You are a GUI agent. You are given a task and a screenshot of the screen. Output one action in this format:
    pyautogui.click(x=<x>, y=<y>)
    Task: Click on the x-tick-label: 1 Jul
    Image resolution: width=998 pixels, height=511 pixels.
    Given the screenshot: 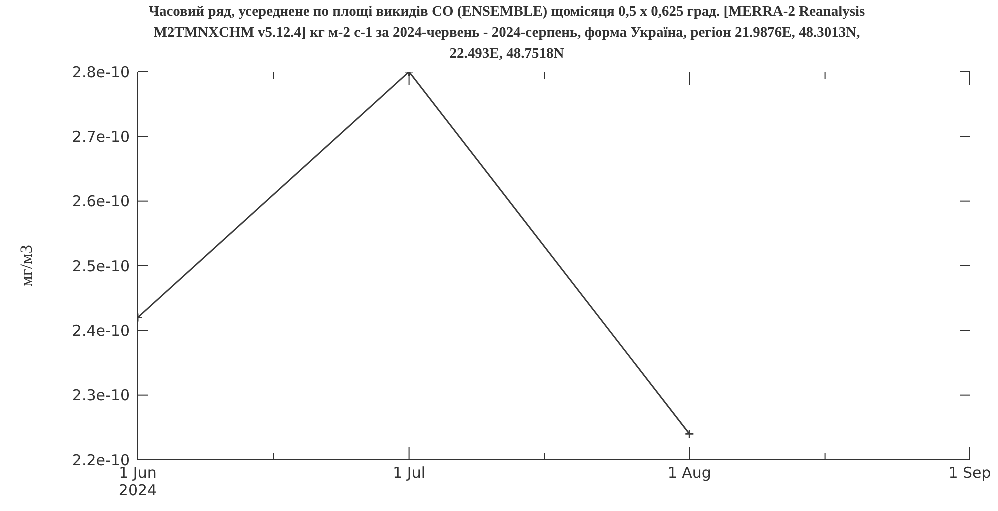 What is the action you would take?
    pyautogui.click(x=409, y=473)
    